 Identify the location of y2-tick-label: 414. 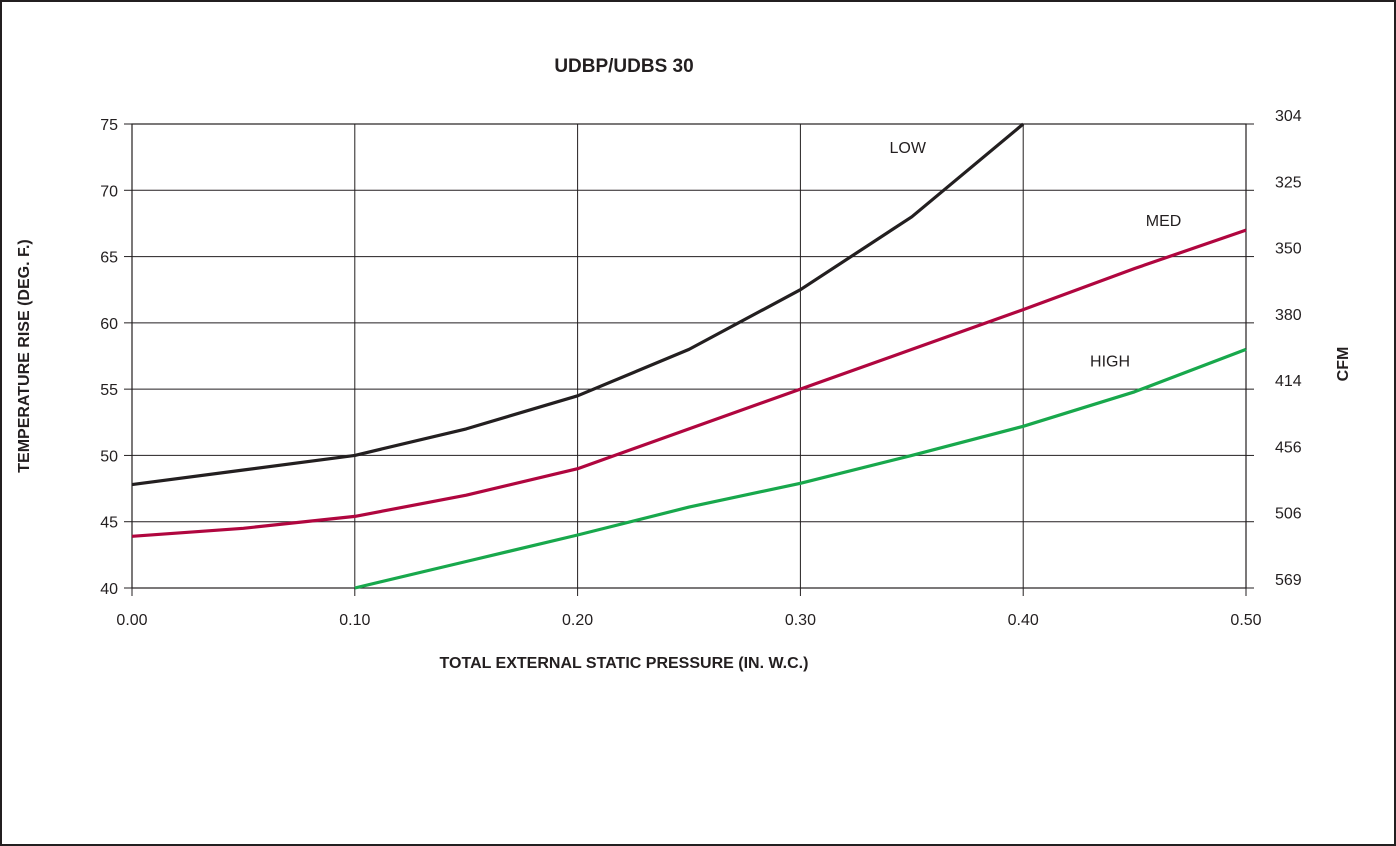
(1288, 381).